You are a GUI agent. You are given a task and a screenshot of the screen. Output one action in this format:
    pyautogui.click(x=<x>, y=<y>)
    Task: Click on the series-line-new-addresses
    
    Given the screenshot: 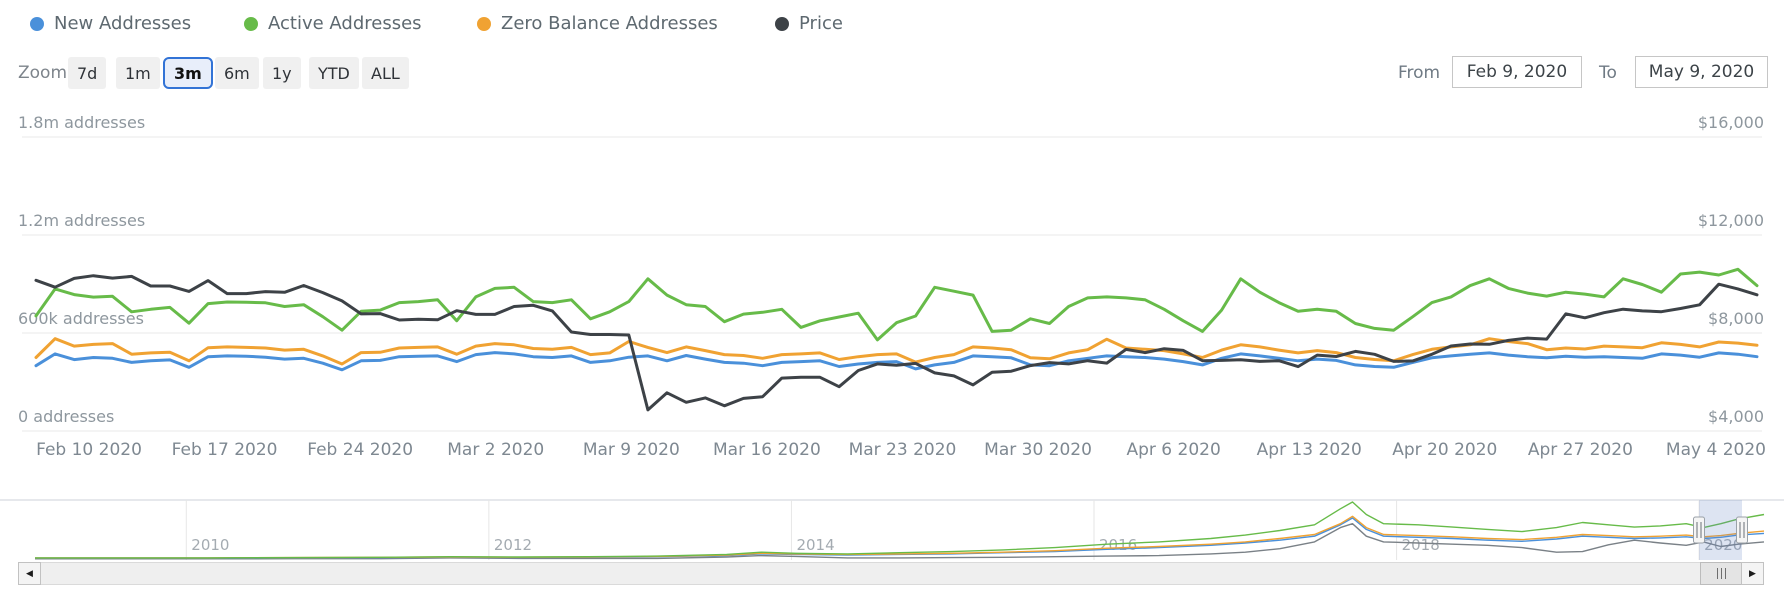 What is the action you would take?
    pyautogui.click(x=896, y=361)
    